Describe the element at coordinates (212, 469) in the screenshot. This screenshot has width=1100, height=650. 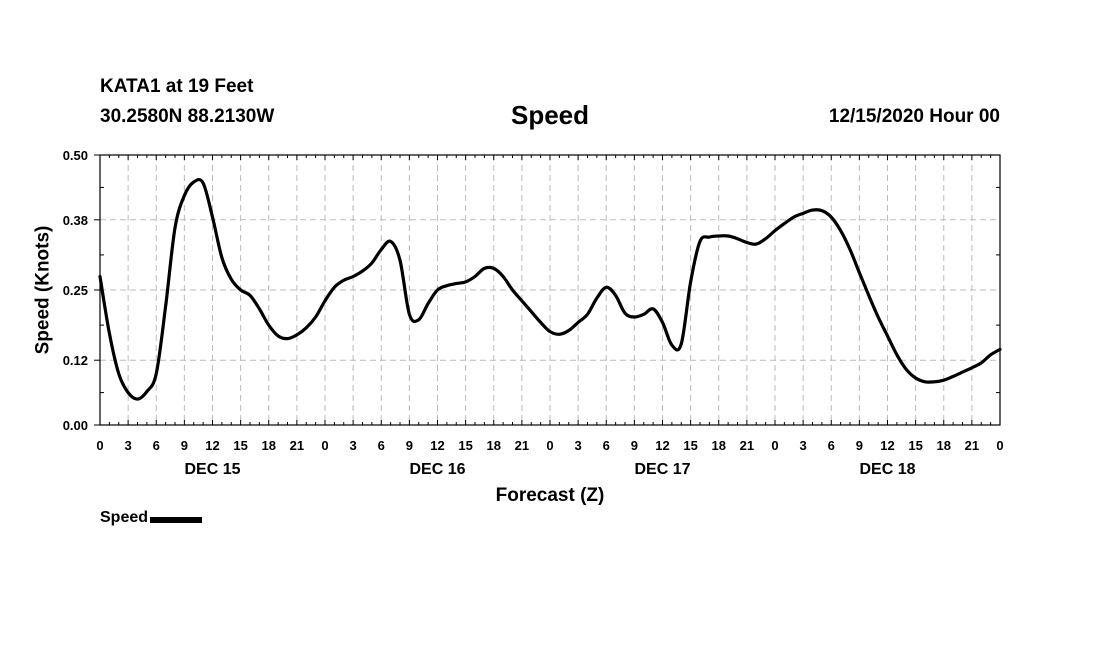
I see `day-label: DEC 15` at that location.